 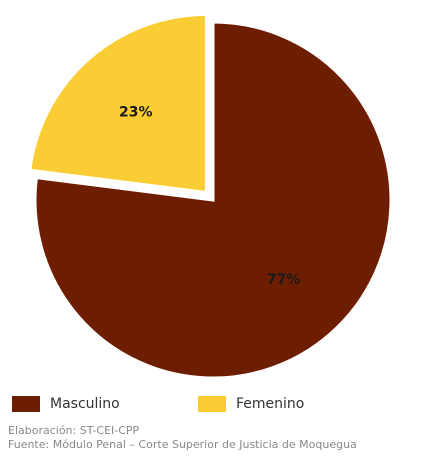 What do you see at coordinates (212, 404) in the screenshot?
I see `legend-swatch-femenino` at bounding box center [212, 404].